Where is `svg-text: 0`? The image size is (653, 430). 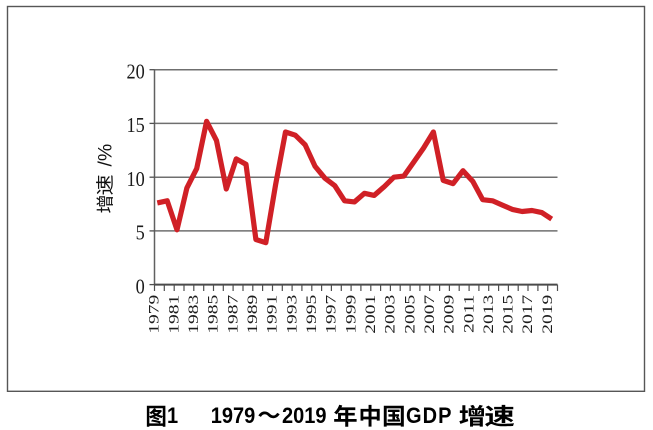 svg-text: 0 is located at coordinates (140, 286).